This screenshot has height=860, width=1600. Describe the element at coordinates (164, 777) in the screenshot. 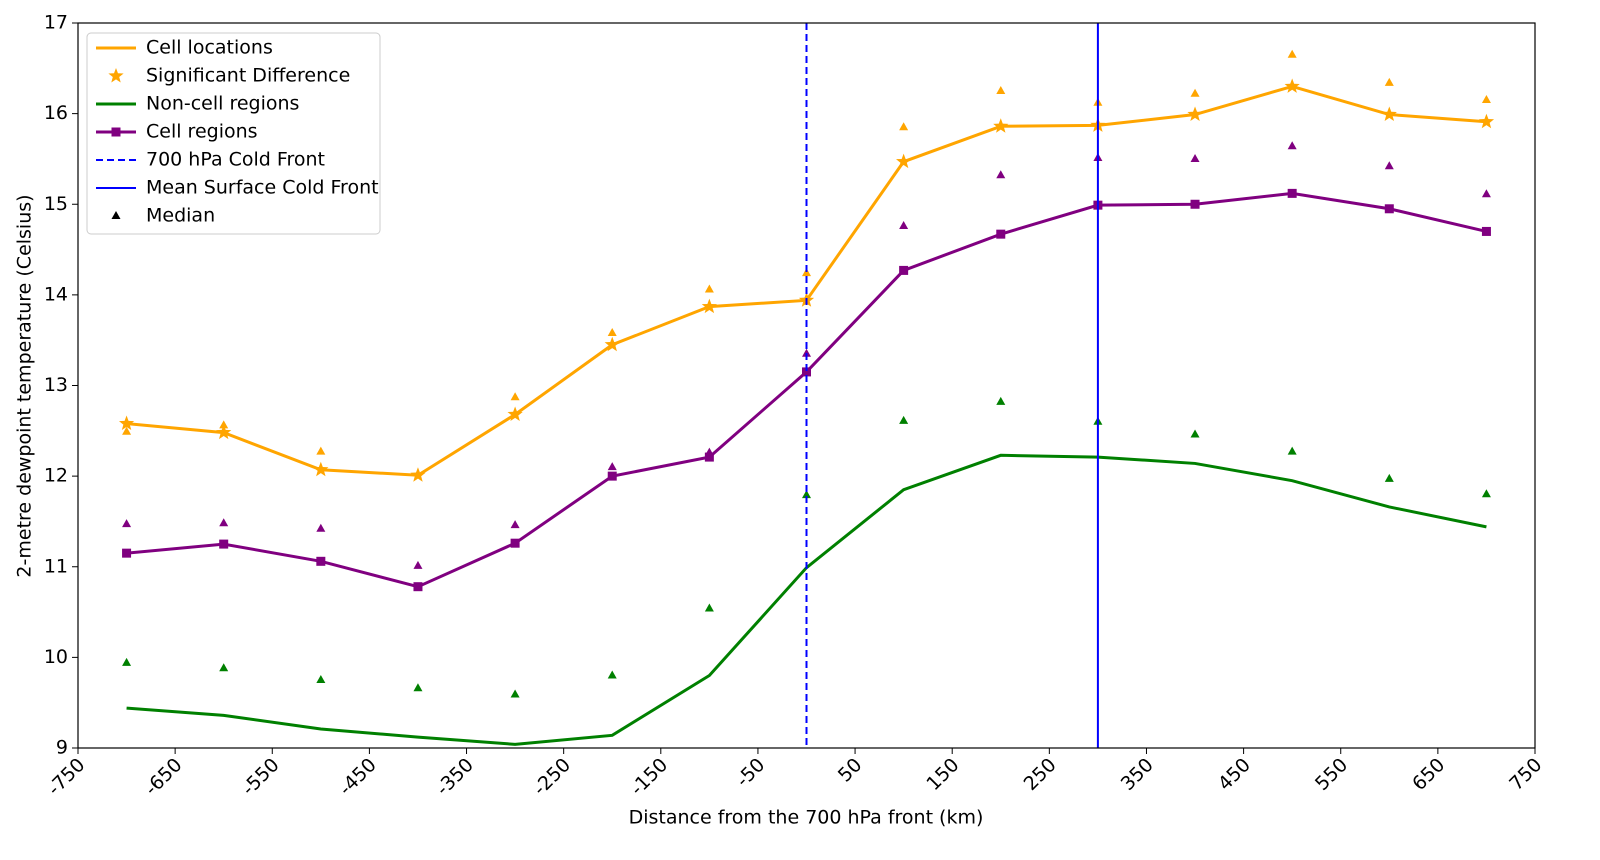

I see `x-tick-label: -650` at that location.